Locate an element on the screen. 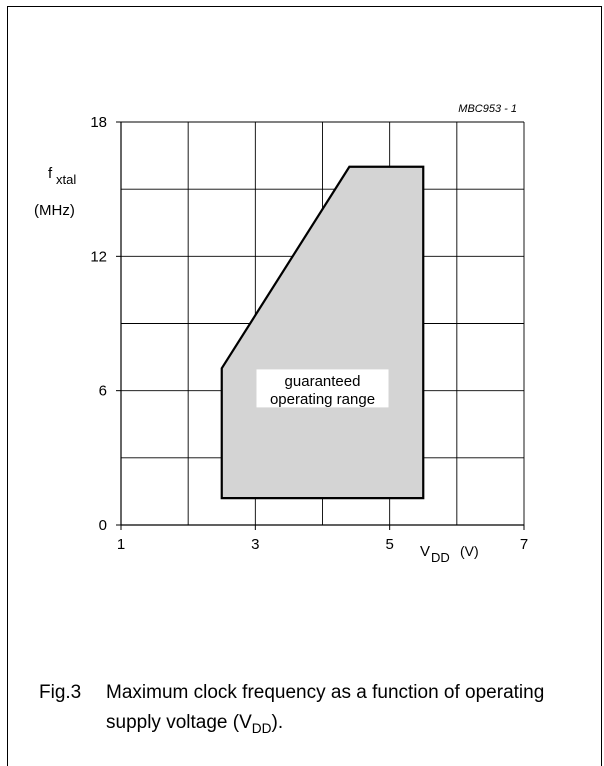 This screenshot has height=766, width=604. x-tick-label: 5 is located at coordinates (389, 544).